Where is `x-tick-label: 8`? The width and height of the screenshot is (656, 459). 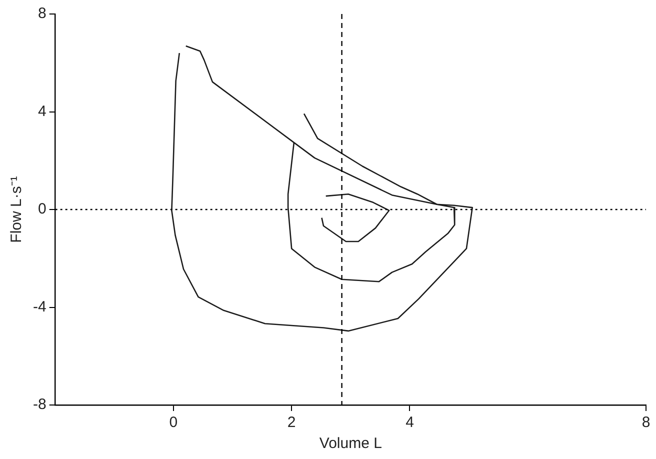
x-tick-label: 8 is located at coordinates (646, 423).